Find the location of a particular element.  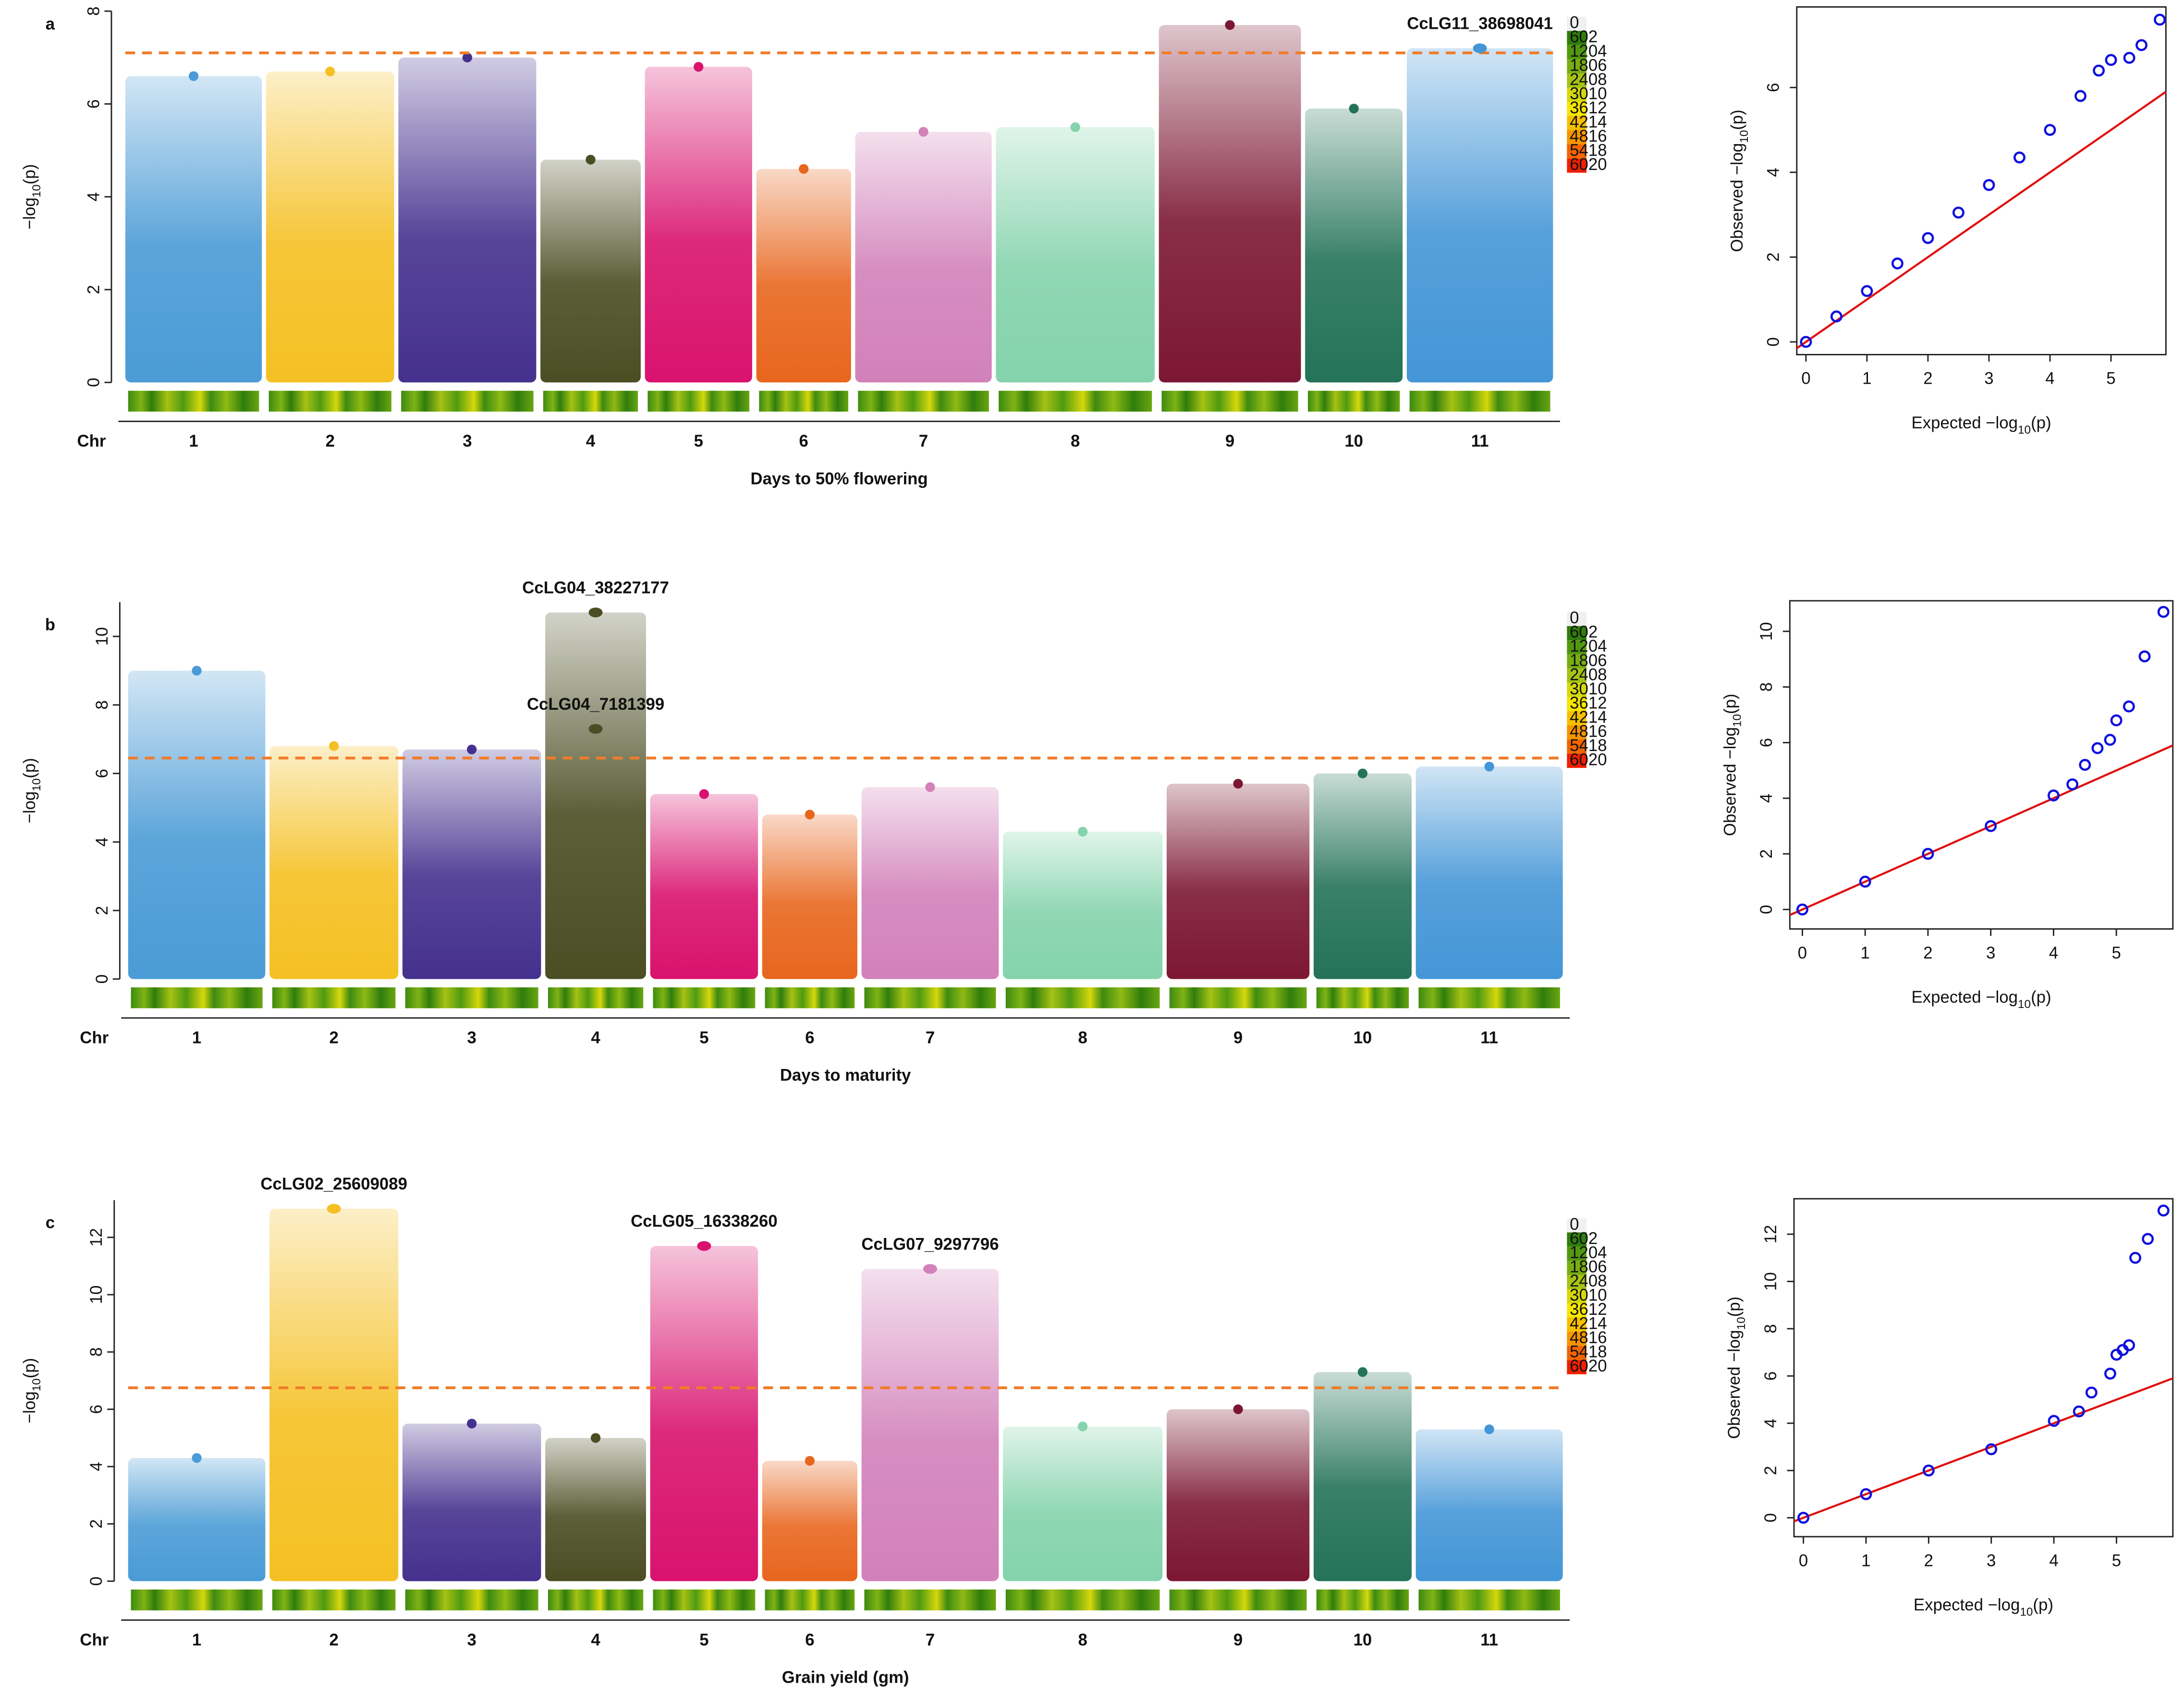

y-tick-label: 4 is located at coordinates (94, 197).